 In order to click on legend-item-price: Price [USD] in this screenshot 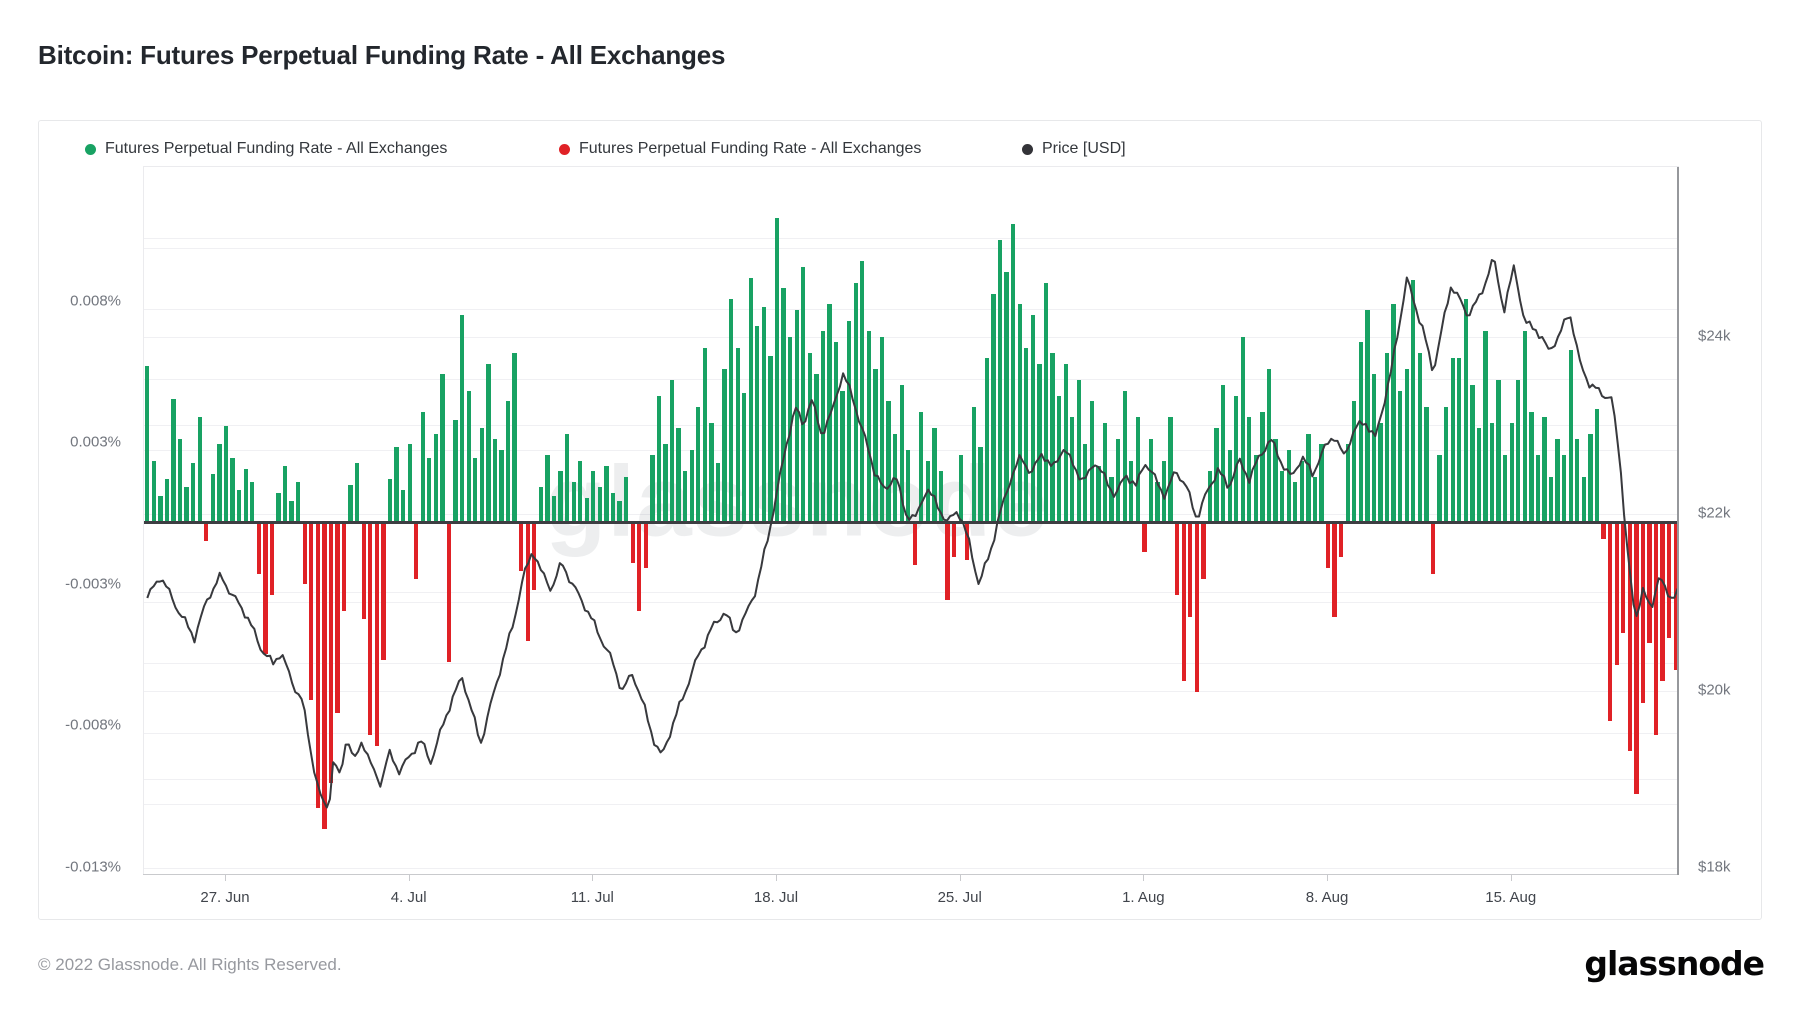, I will do `click(1074, 149)`.